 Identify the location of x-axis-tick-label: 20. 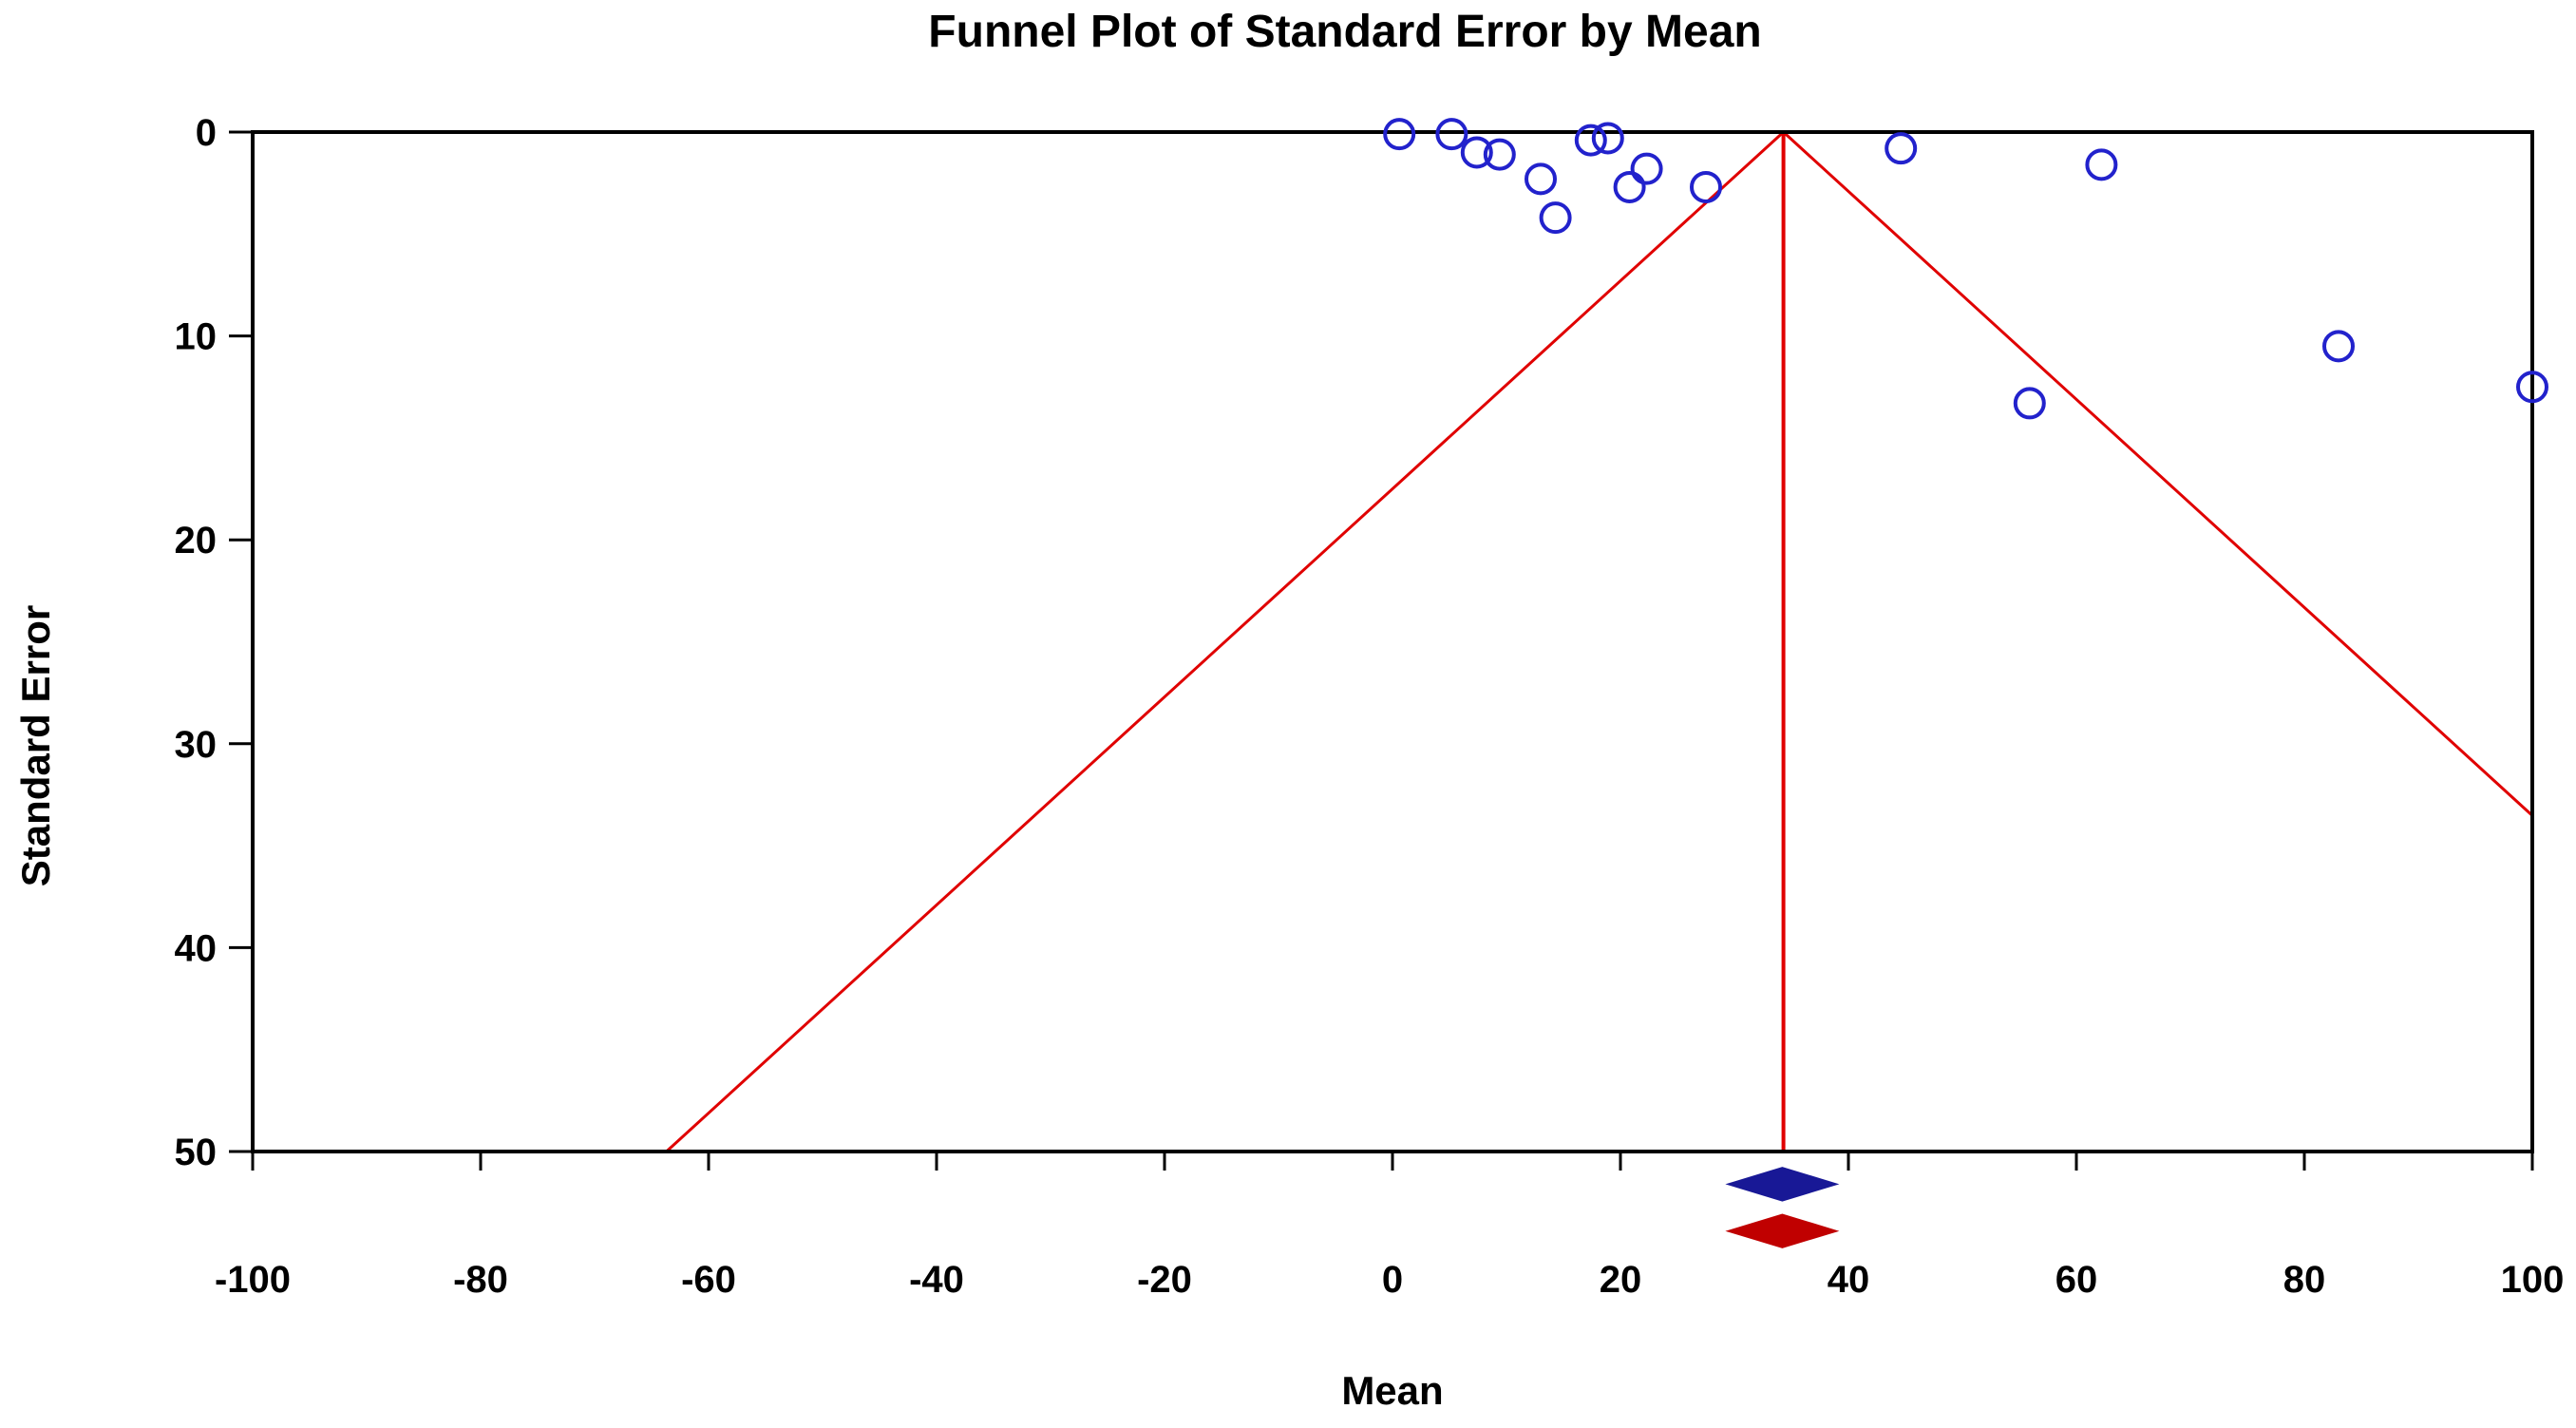
(1621, 1280).